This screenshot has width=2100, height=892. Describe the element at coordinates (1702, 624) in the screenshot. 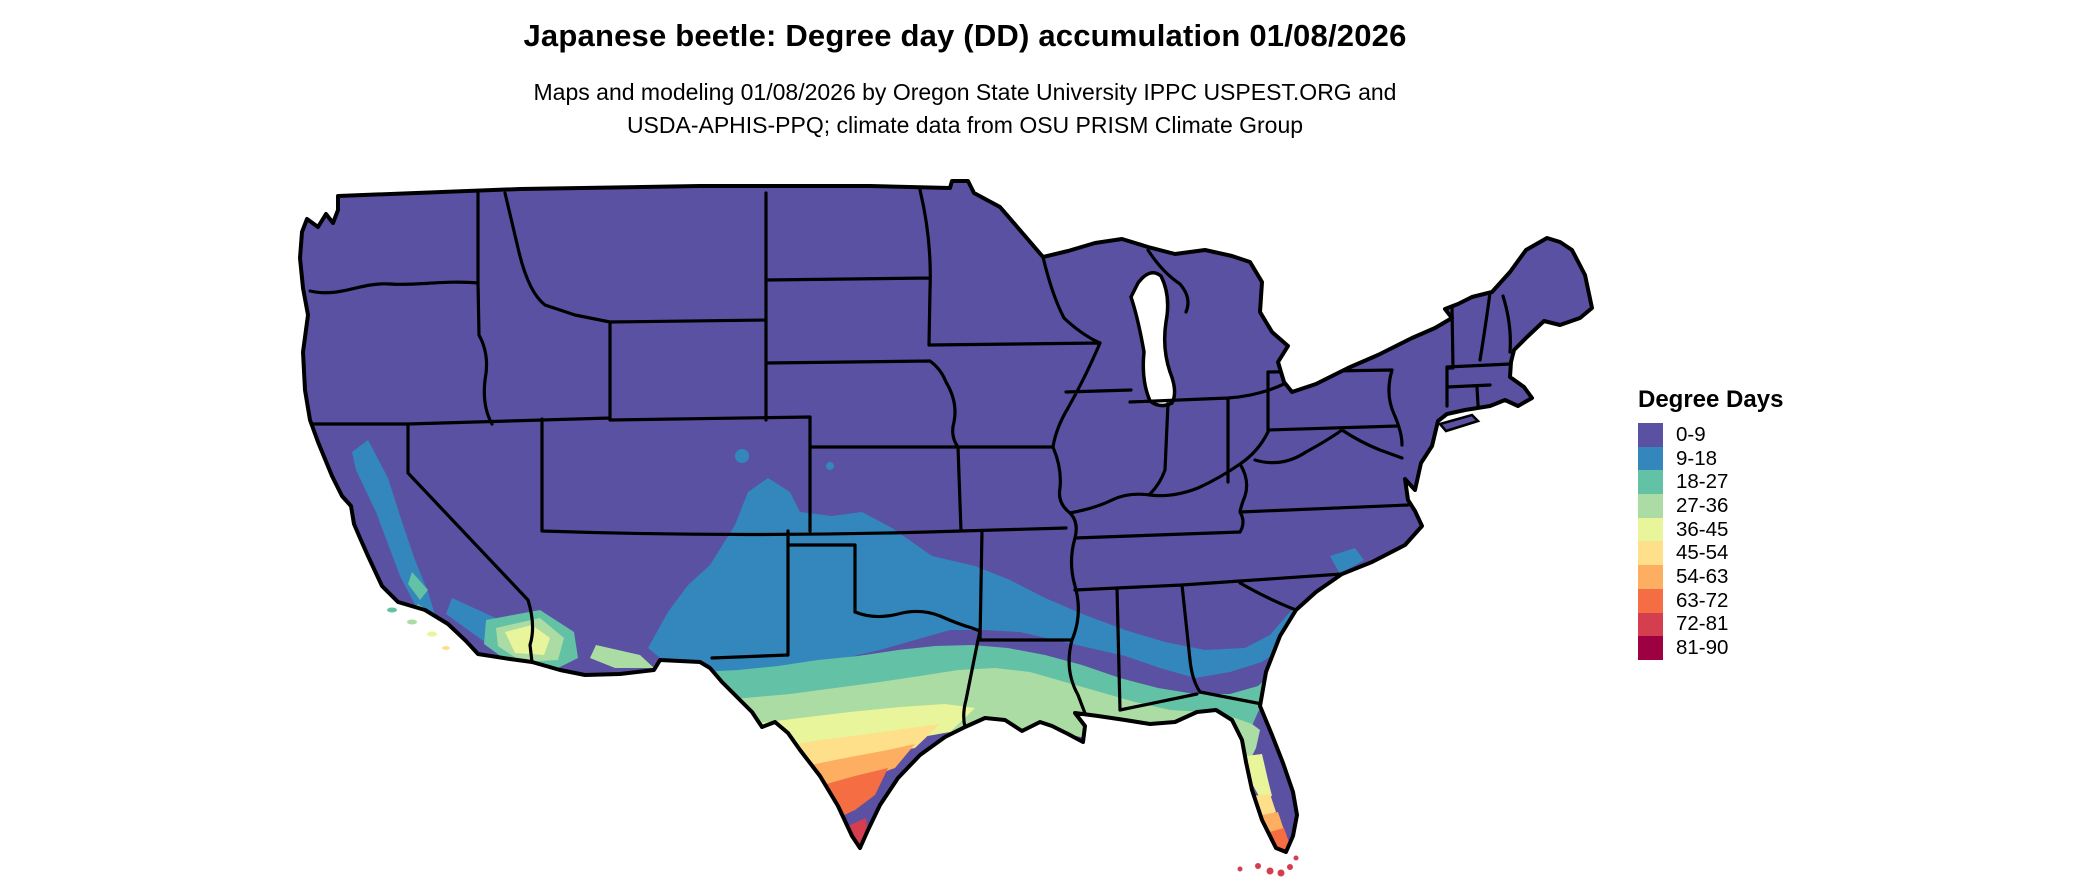

I see `legend-label: 72-81` at that location.